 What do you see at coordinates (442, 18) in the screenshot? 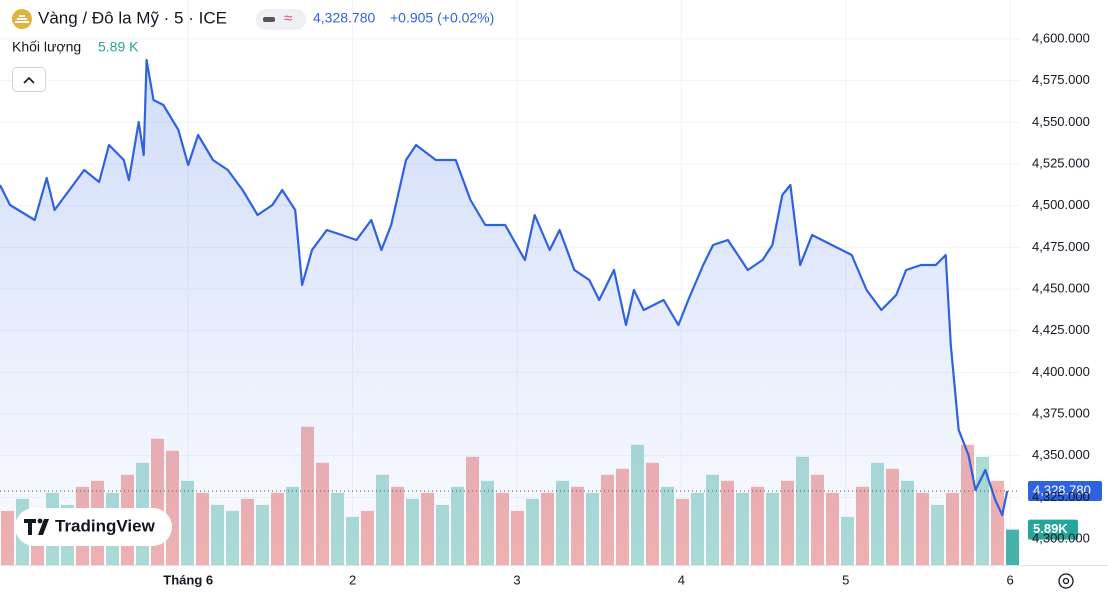
I see `price-change: +0.905 (+0.02%)` at bounding box center [442, 18].